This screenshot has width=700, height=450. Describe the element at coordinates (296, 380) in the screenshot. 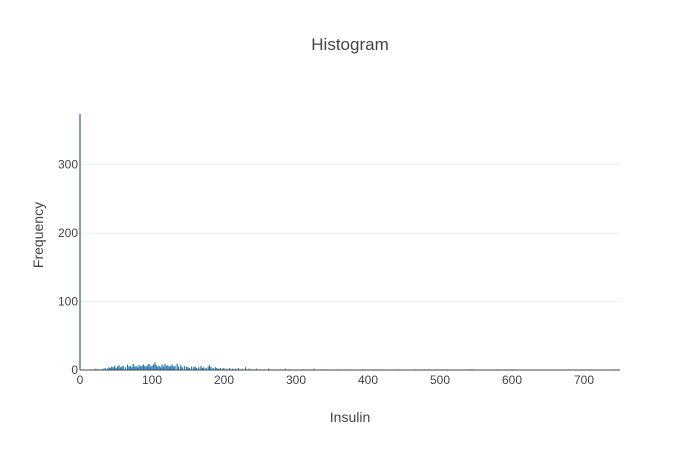

I see `x-tick-label: 300` at that location.